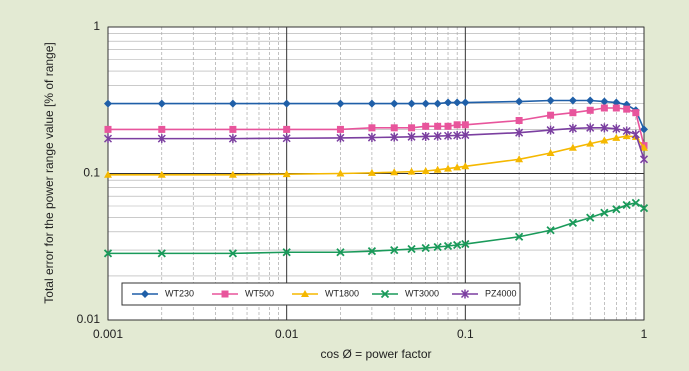  What do you see at coordinates (321, 294) in the screenshot?
I see `legend-box` at bounding box center [321, 294].